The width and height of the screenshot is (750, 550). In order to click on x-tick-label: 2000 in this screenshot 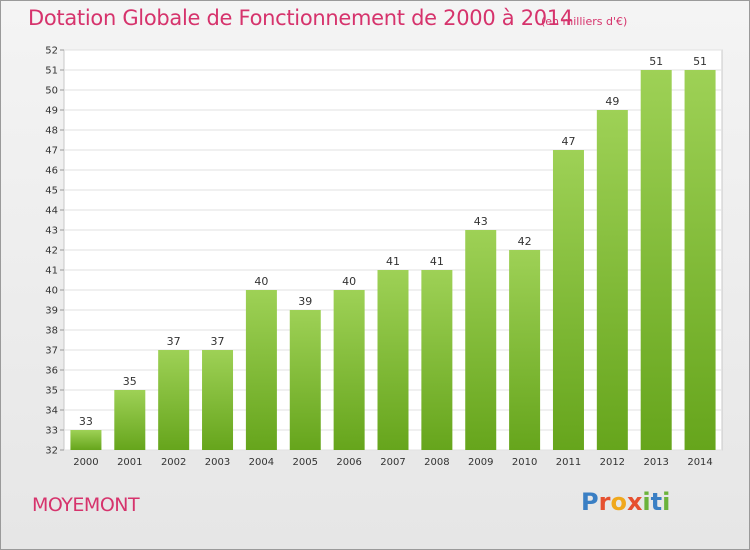, I will do `click(85, 462)`.